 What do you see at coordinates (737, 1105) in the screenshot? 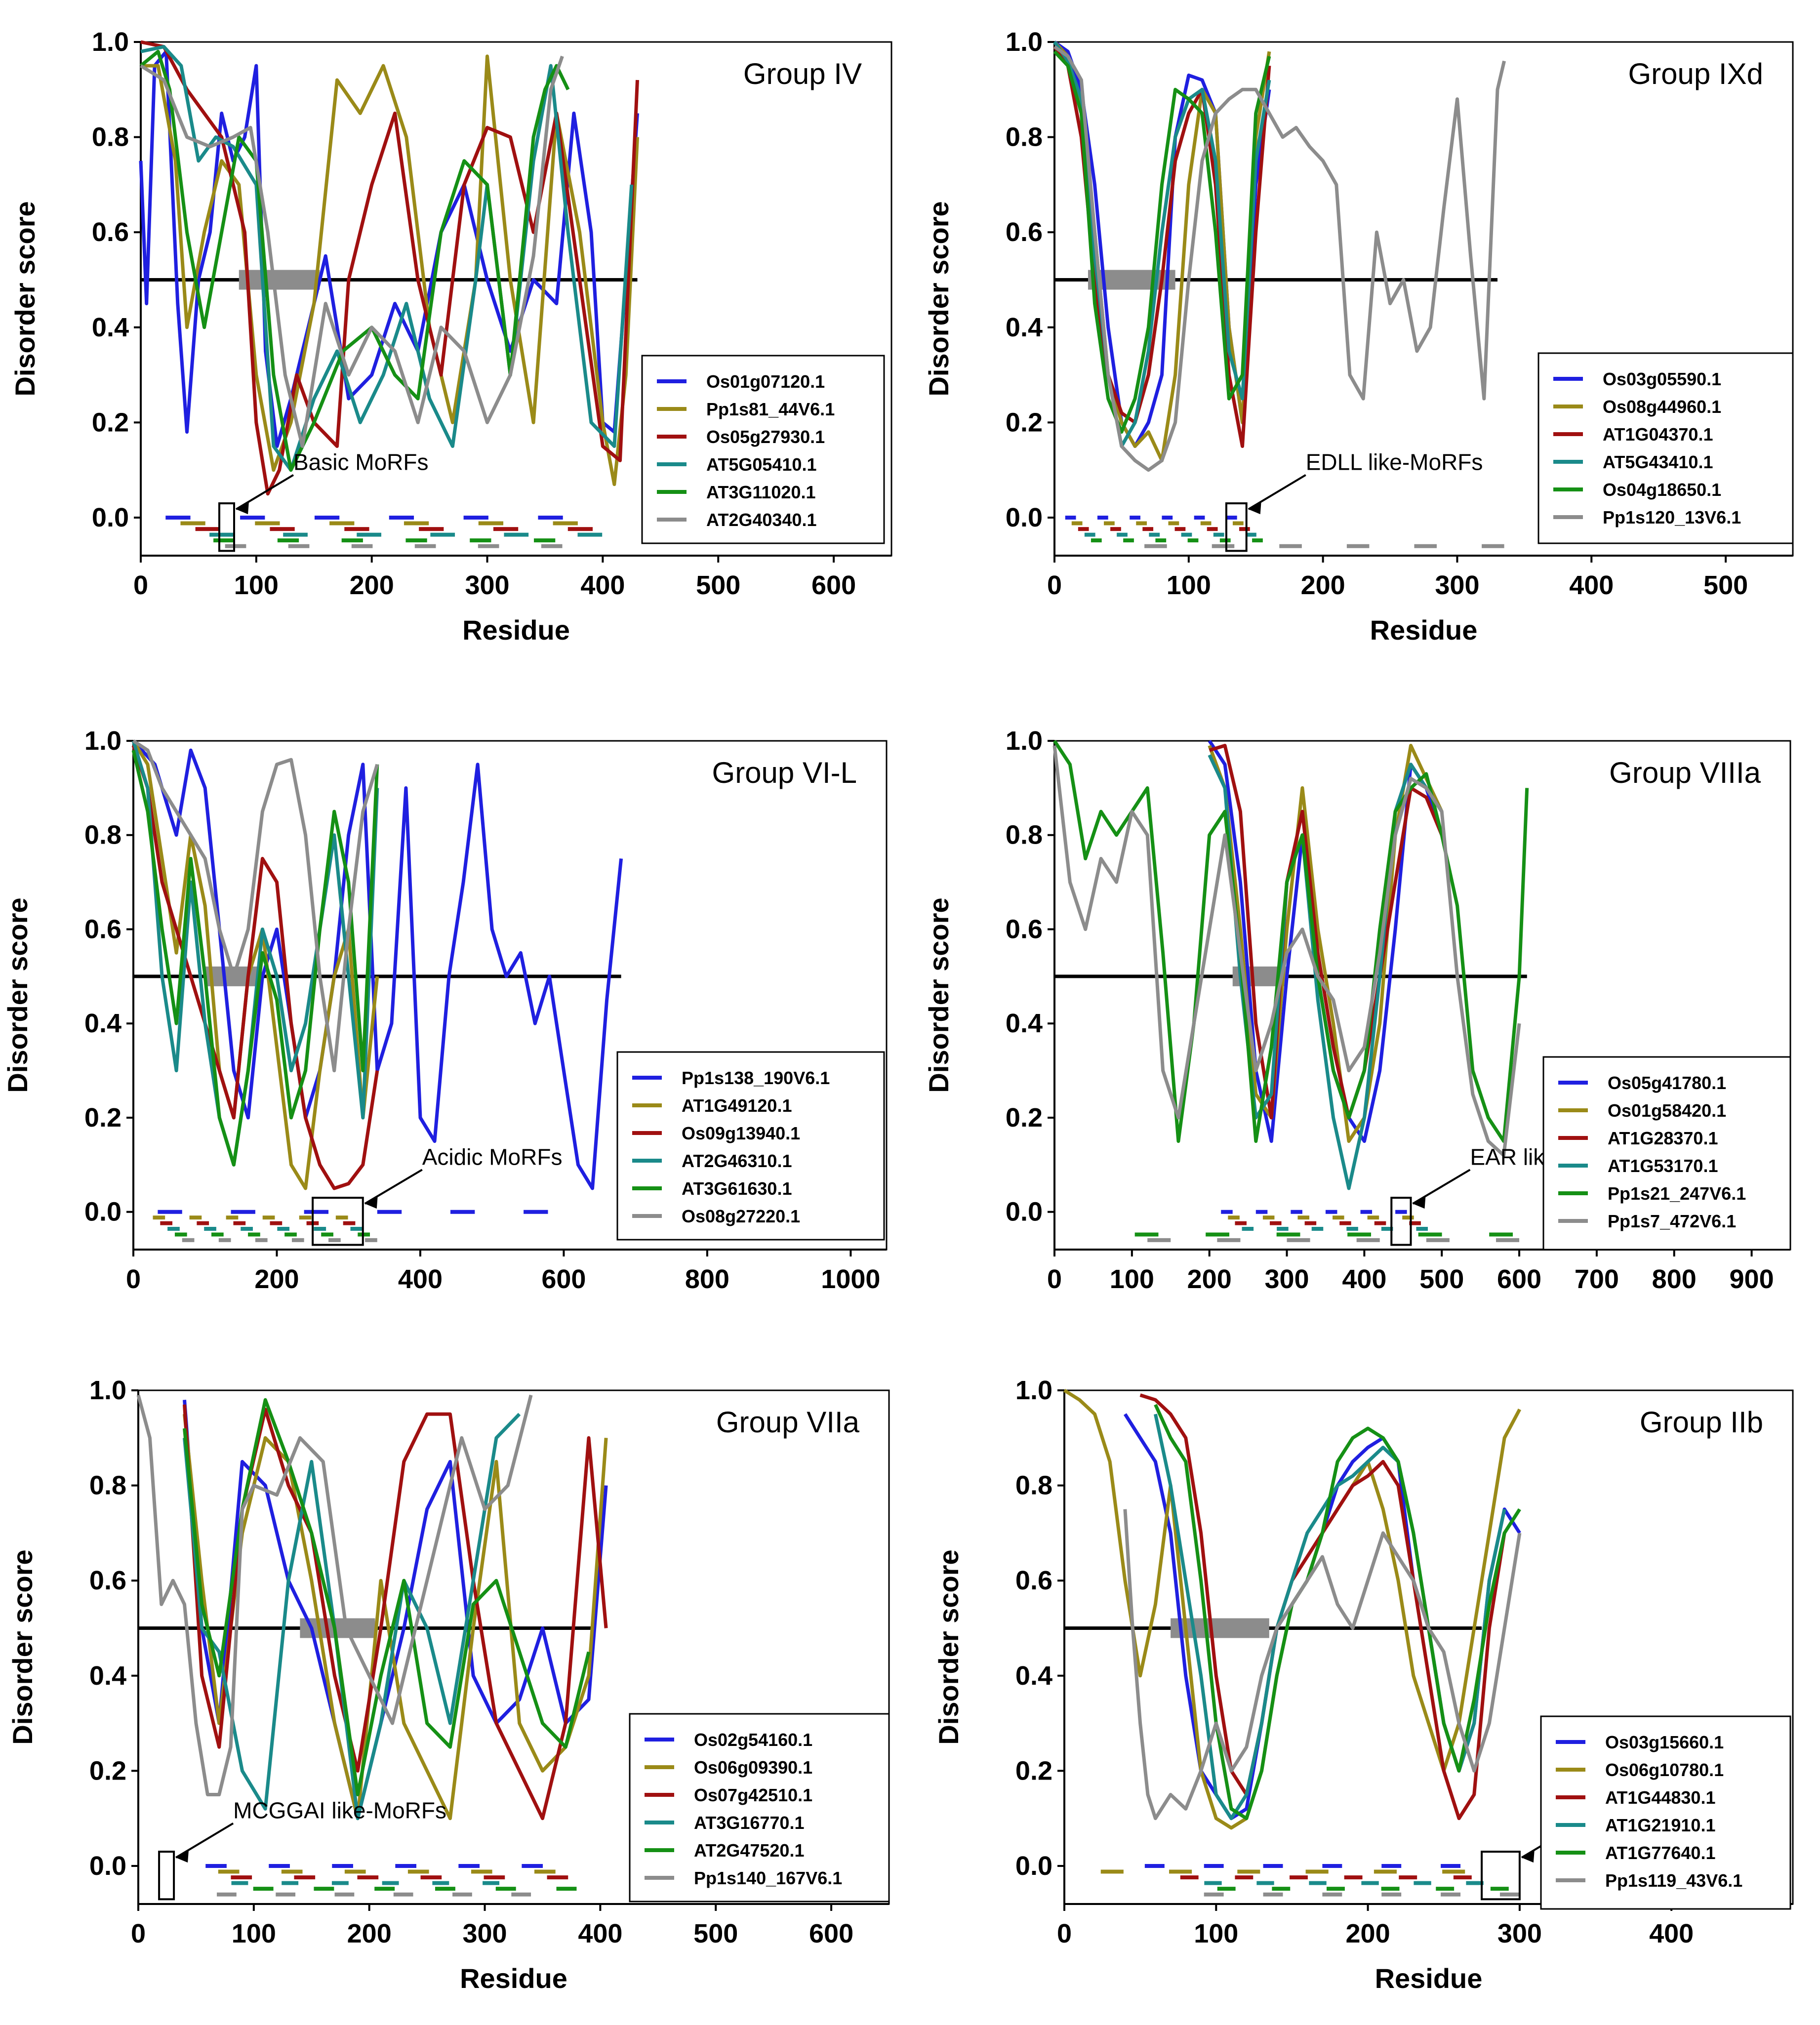
I see `legend-label: AT1G49120.1` at bounding box center [737, 1105].